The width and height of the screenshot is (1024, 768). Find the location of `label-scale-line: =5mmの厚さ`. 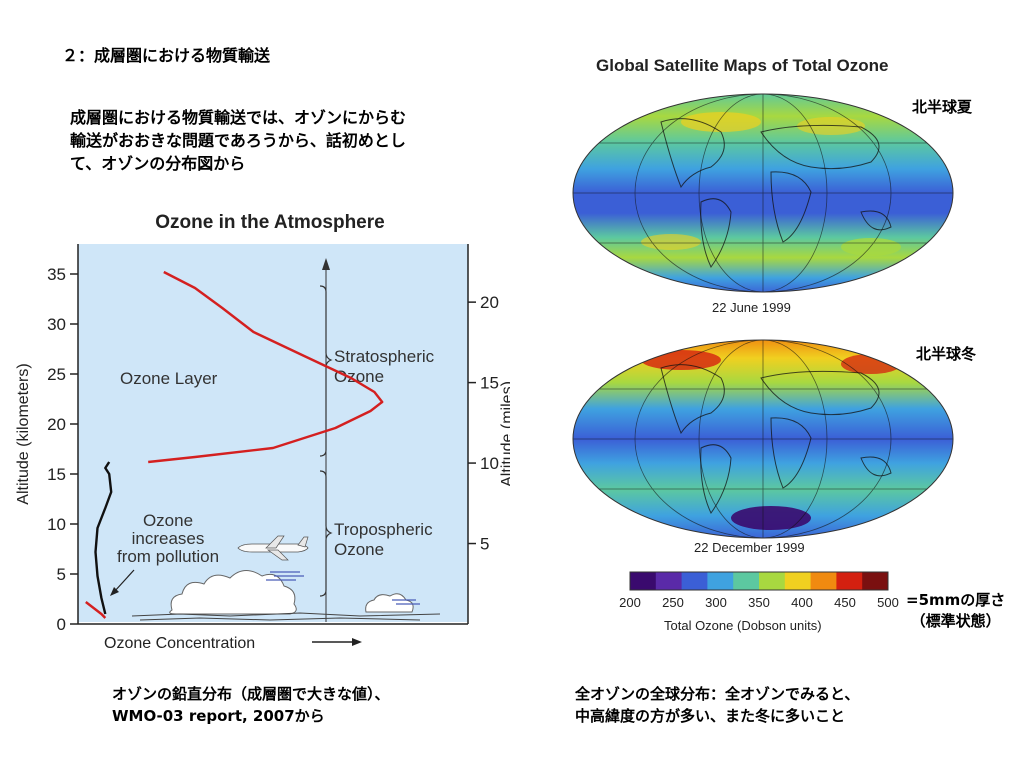

label-scale-line: =5mmの厚さ is located at coordinates (956, 600).